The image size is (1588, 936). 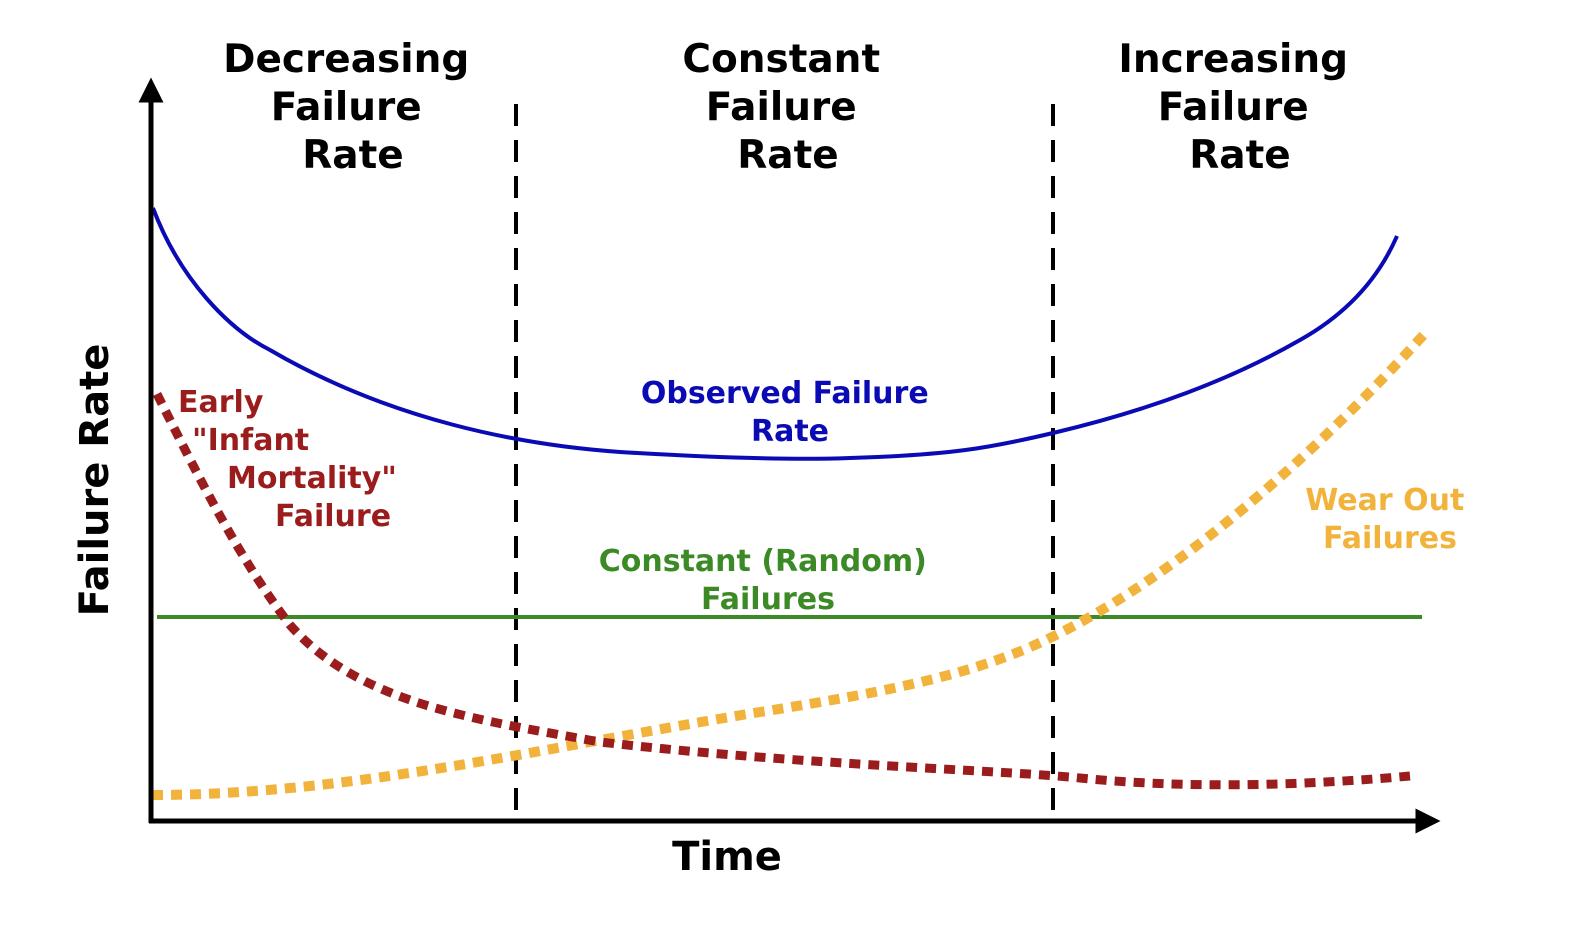 I want to click on region-header-constant: Constant Failure Rate, so click(x=787, y=107).